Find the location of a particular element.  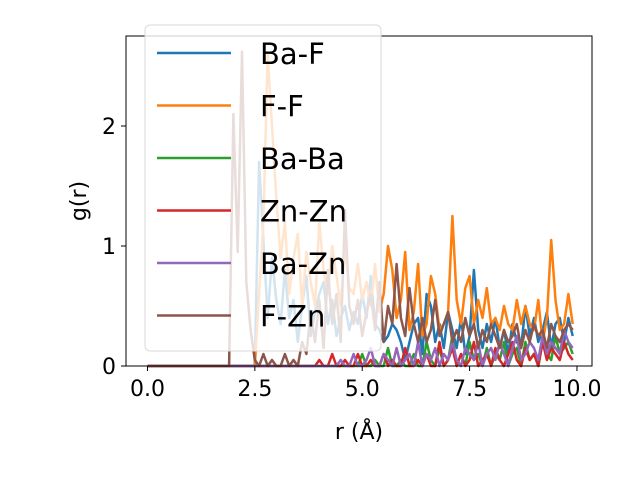

y-tick-label: 0 is located at coordinates (109, 367).